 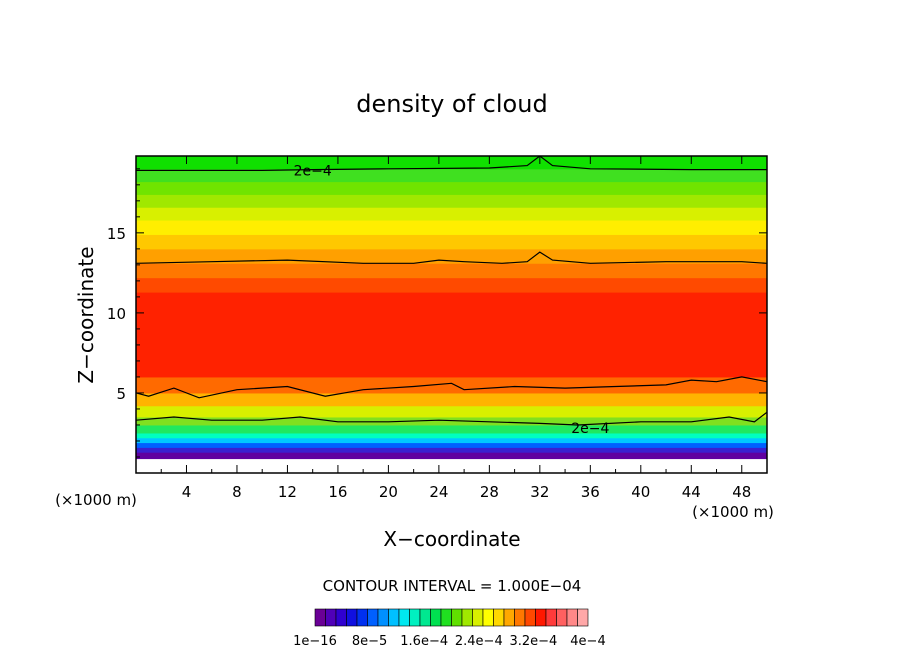 I want to click on x-tick-label: 24, so click(x=438, y=492).